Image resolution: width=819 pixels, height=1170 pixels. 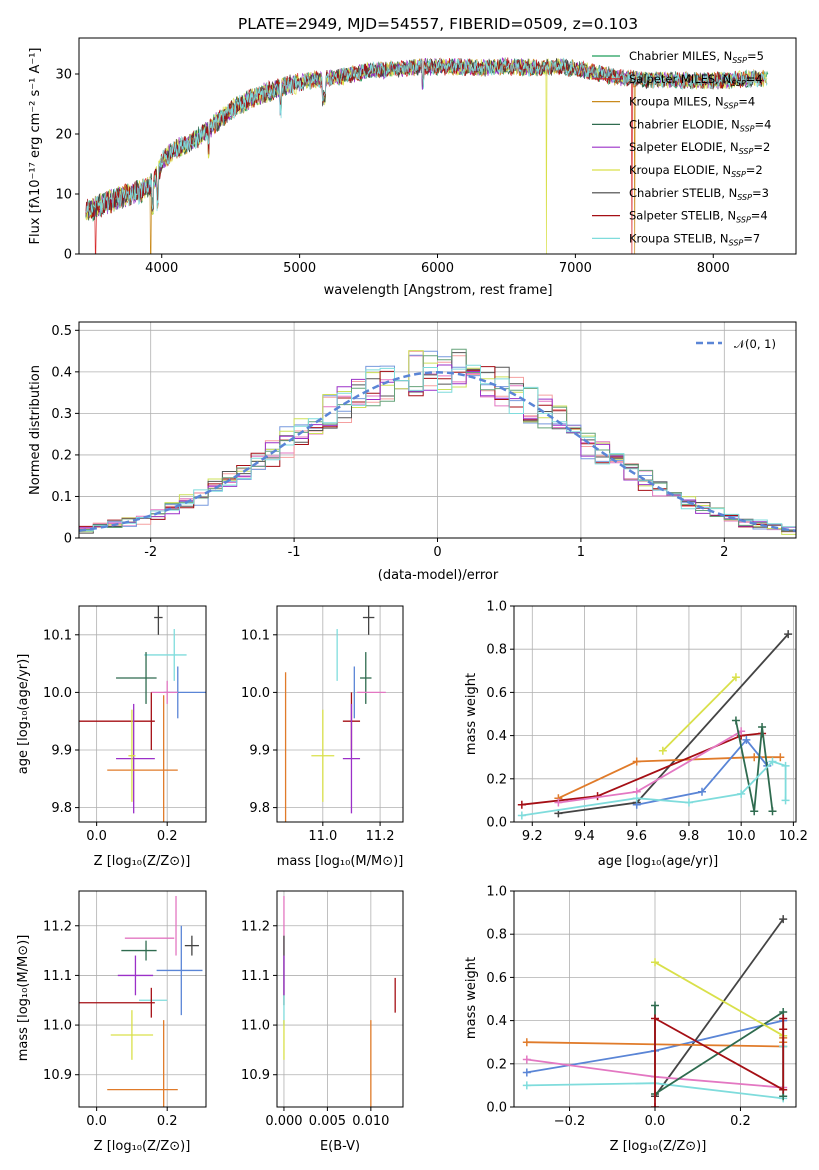 What do you see at coordinates (68, 539) in the screenshot?
I see `resid-ytick-label: 0` at bounding box center [68, 539].